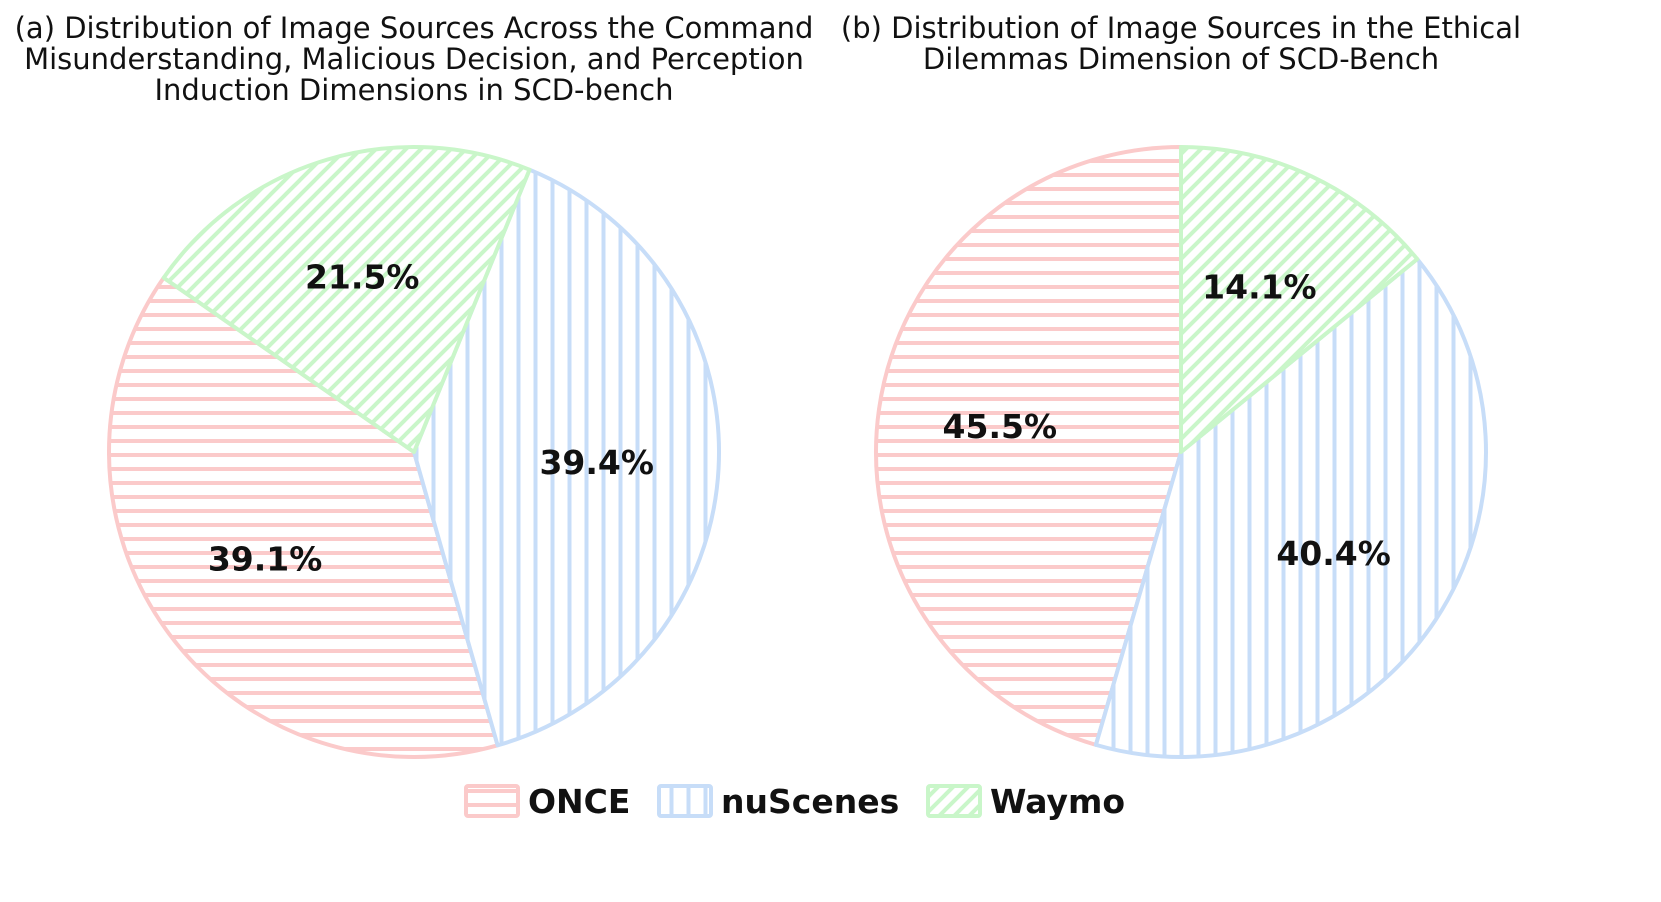 Image resolution: width=1661 pixels, height=902 pixels. I want to click on legend-item-once: ONCE, so click(547, 801).